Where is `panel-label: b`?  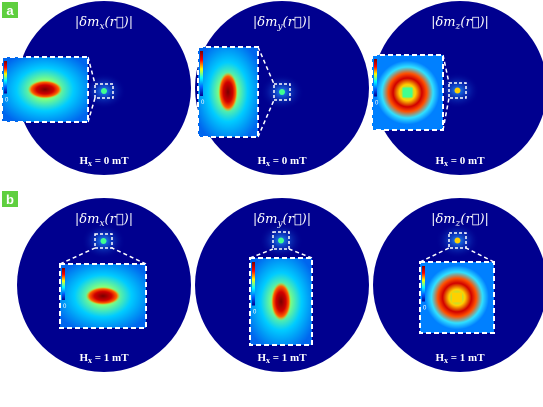
panel-label: b is located at coordinates (10, 199).